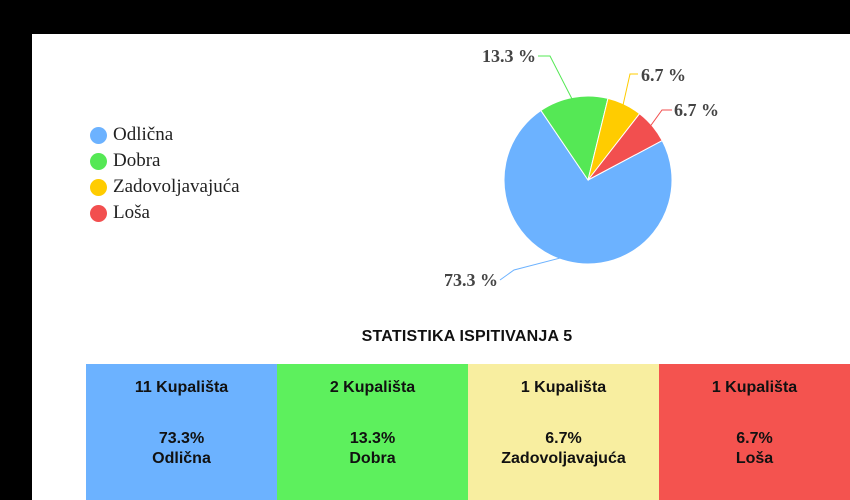 This screenshot has height=500, width=850. I want to click on legend-marker-zadovoljavajuca, so click(98, 187).